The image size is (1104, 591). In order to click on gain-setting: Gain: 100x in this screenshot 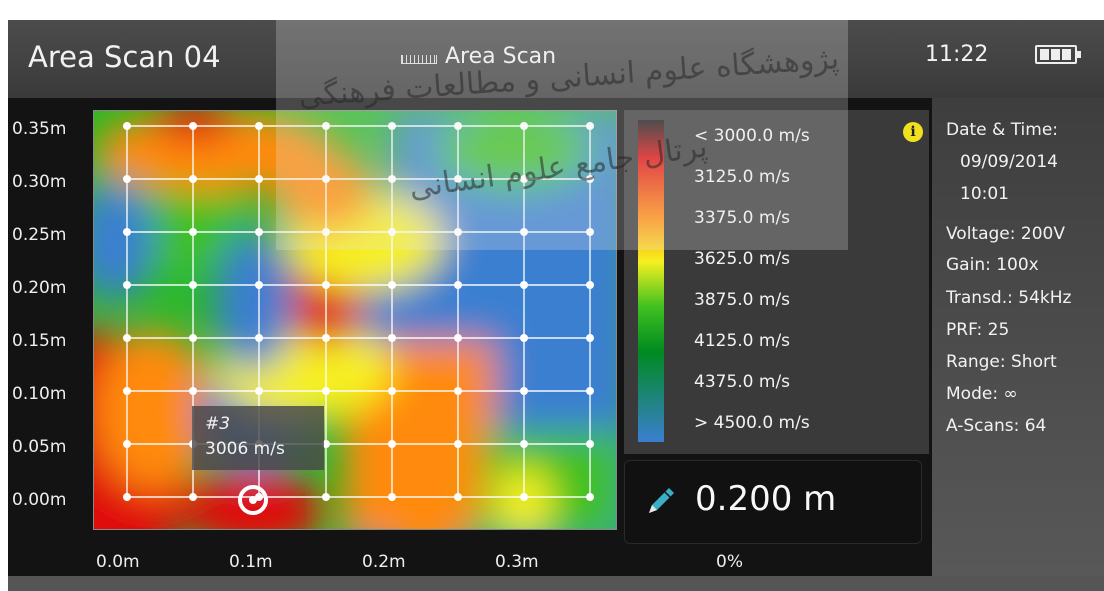, I will do `click(992, 265)`.